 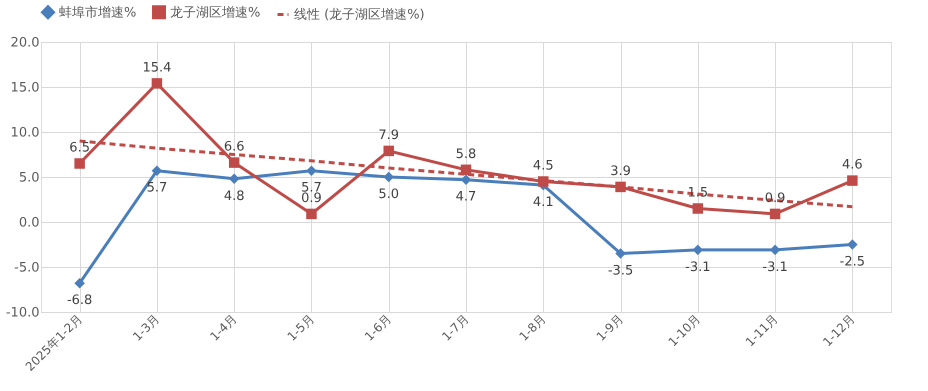 What do you see at coordinates (532, 328) in the screenshot?
I see `x-tick-label: 1-8月` at bounding box center [532, 328].